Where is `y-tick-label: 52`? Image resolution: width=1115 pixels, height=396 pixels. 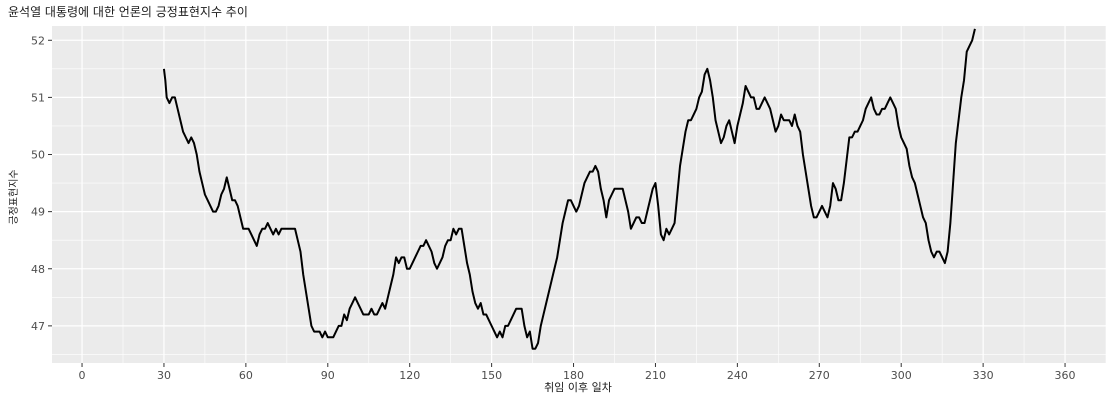
y-tick-label: 52 is located at coordinates (38, 40).